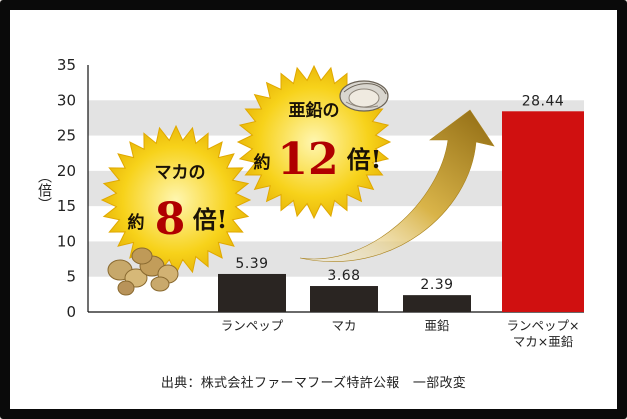  Describe the element at coordinates (71, 312) in the screenshot. I see `y-tick-label: 0` at that location.